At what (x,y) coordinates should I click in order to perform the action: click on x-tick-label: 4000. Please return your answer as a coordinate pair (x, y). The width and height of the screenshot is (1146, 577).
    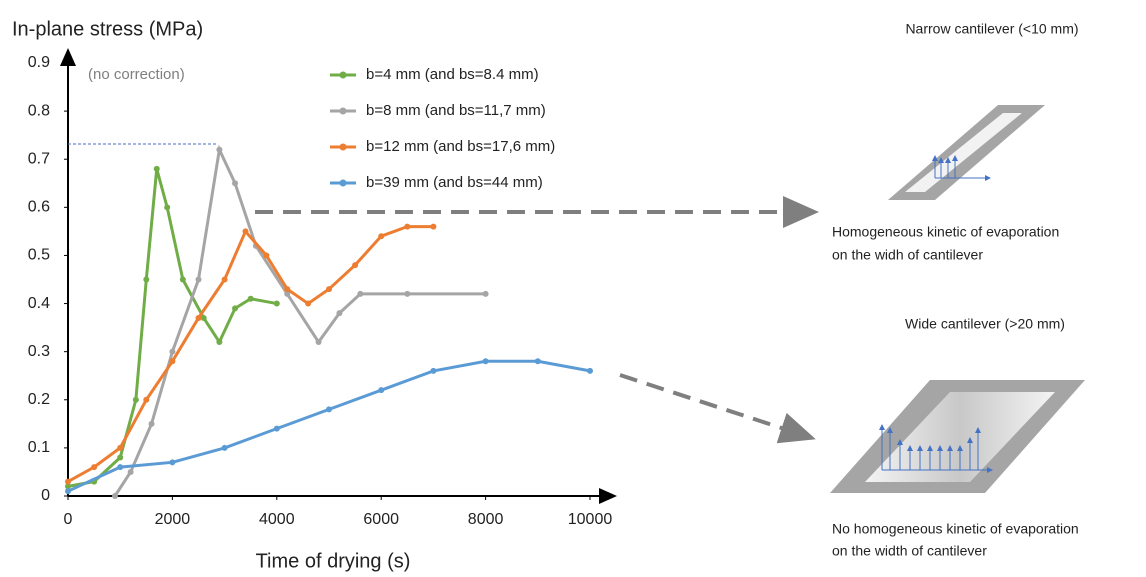
    Looking at the image, I should click on (277, 519).